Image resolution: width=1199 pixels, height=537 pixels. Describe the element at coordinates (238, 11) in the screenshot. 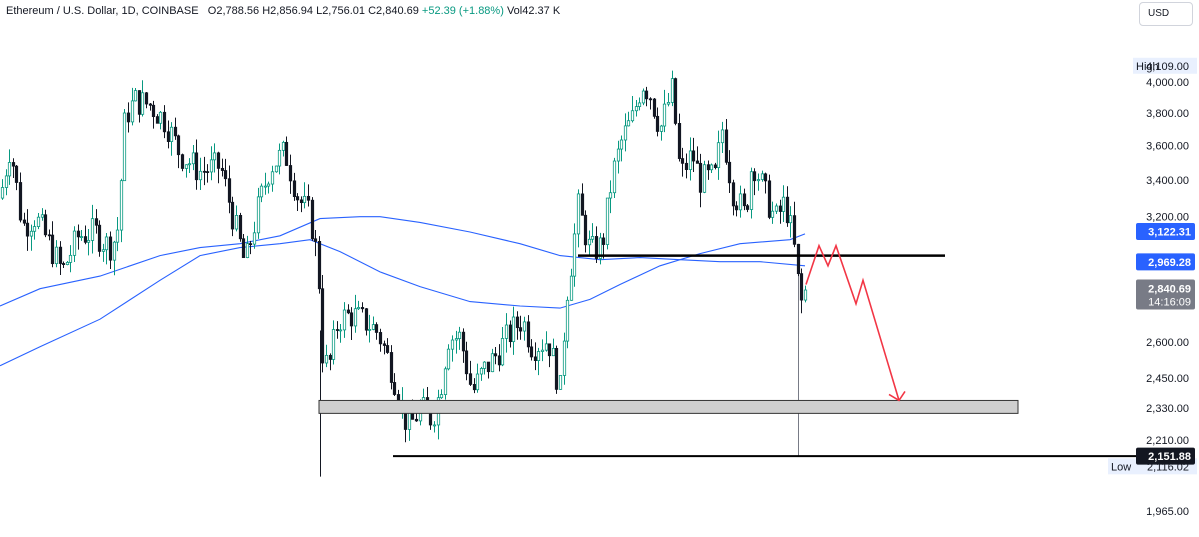

I see `open-value: 2,788.56` at that location.